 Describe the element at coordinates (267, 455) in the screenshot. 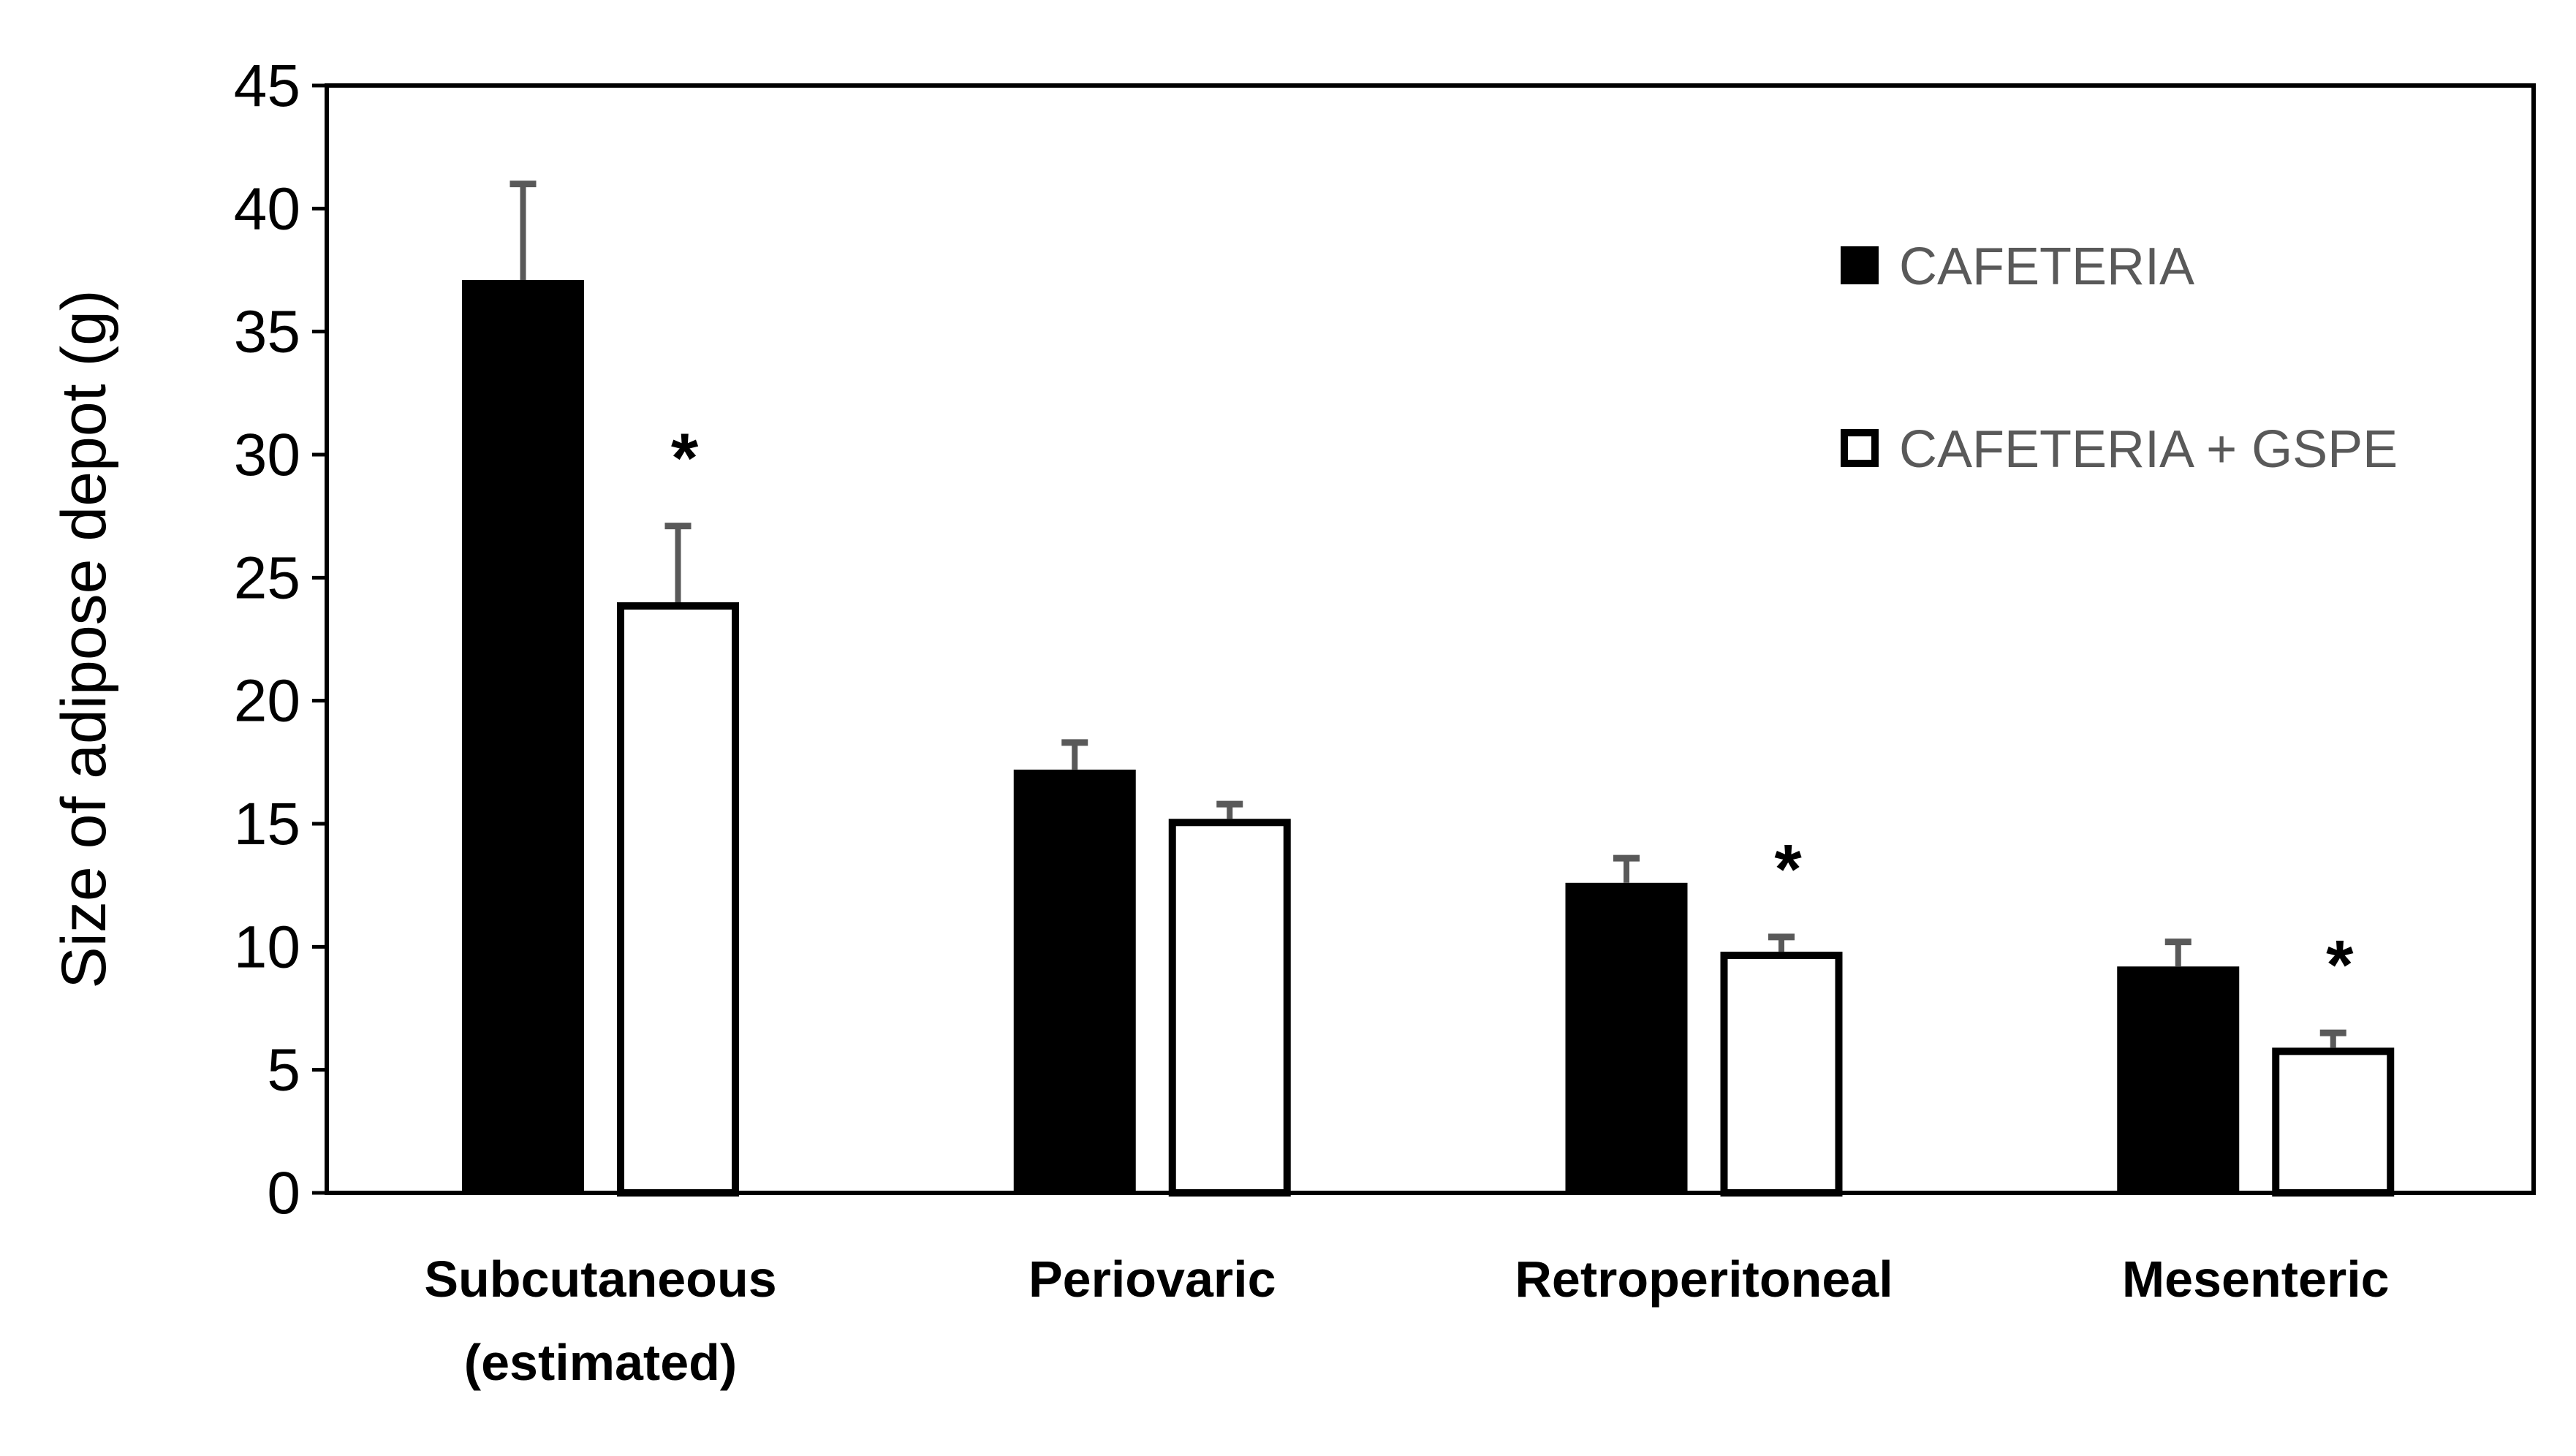

I see `y-tick-label: 30` at that location.